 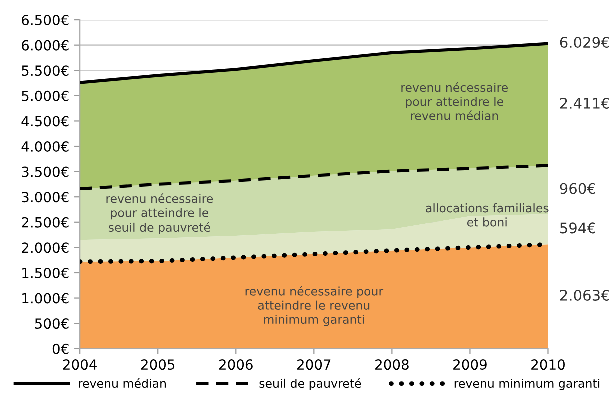 What do you see at coordinates (578, 188) in the screenshot?
I see `text: 960€` at bounding box center [578, 188].